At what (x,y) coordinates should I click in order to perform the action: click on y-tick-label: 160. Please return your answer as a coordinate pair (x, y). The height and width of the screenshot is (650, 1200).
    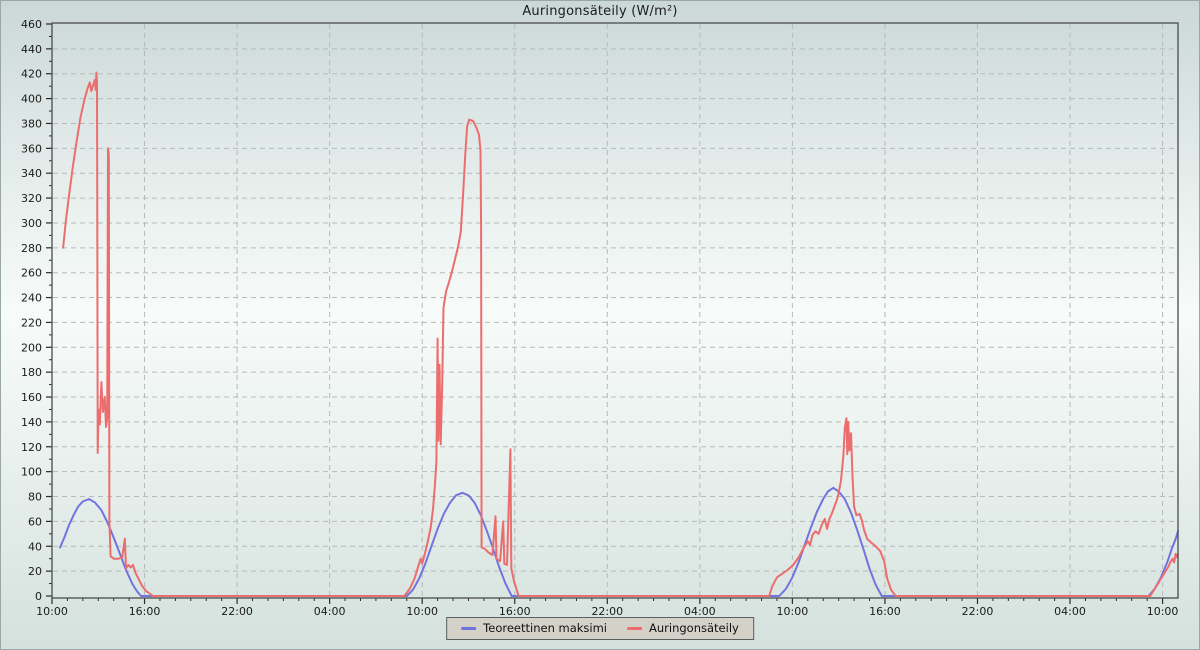
    Looking at the image, I should click on (31, 397).